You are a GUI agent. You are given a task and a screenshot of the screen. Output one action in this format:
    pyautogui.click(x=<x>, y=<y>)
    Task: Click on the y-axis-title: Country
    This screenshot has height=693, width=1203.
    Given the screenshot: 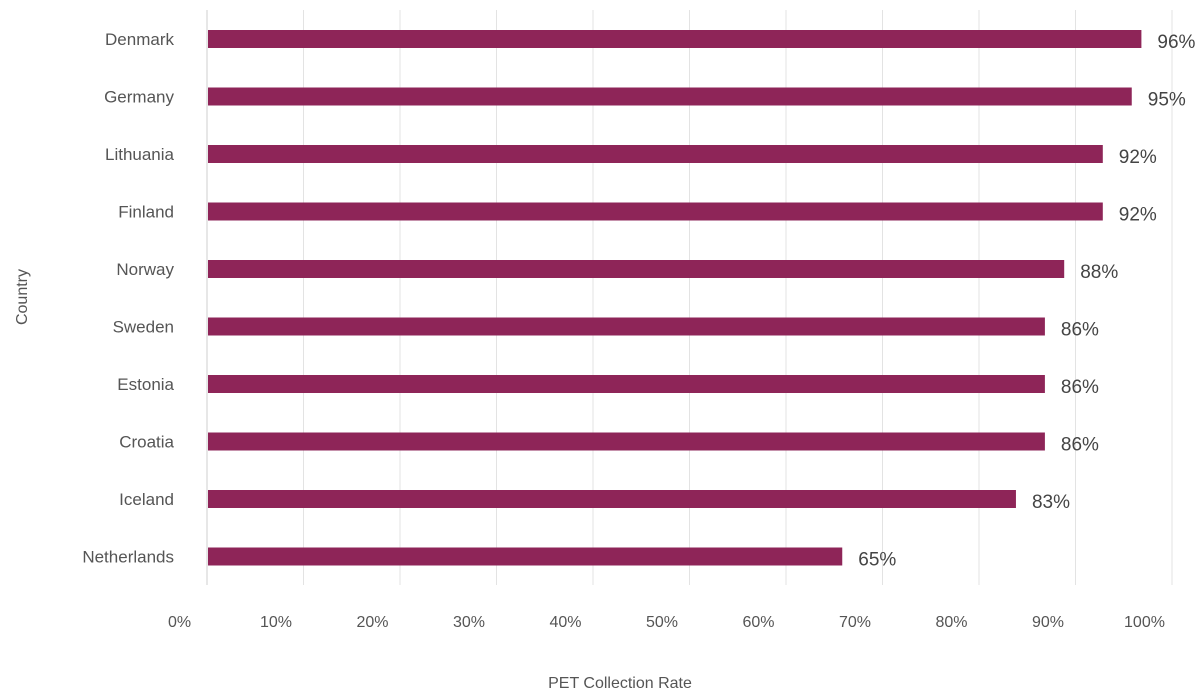 What is the action you would take?
    pyautogui.click(x=22, y=297)
    